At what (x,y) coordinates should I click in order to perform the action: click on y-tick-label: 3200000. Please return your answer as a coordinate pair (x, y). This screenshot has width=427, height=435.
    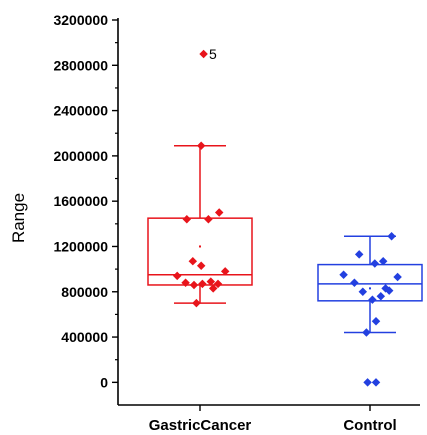
    Looking at the image, I should click on (80, 20).